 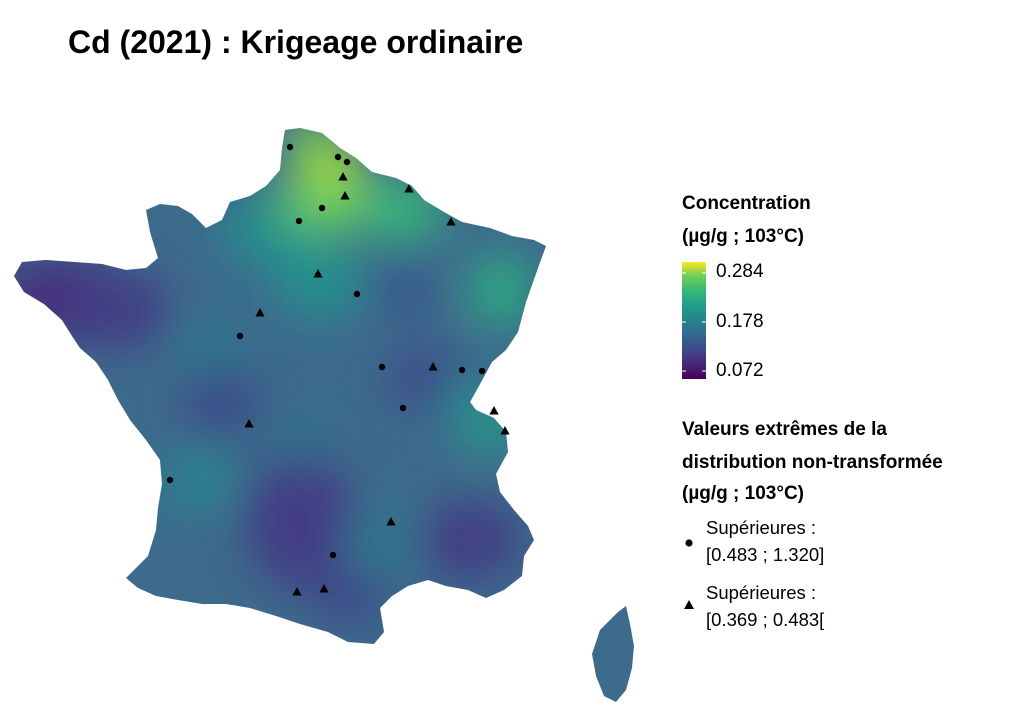 What do you see at coordinates (746, 203) in the screenshot?
I see `concentration-legend-title: Concentration` at bounding box center [746, 203].